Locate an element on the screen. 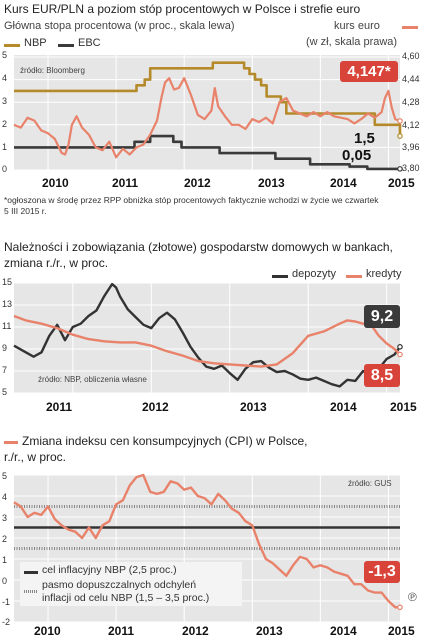 Image resolution: width=426 pixels, height=640 pixels. legend-nbp-swatch is located at coordinates (12, 45).